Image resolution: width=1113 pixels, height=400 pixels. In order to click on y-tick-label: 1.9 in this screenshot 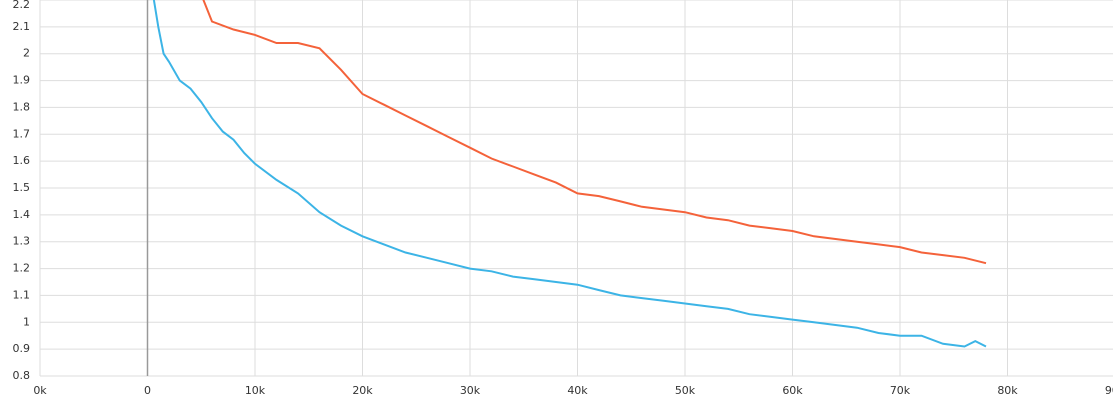, I will do `click(22, 80)`.